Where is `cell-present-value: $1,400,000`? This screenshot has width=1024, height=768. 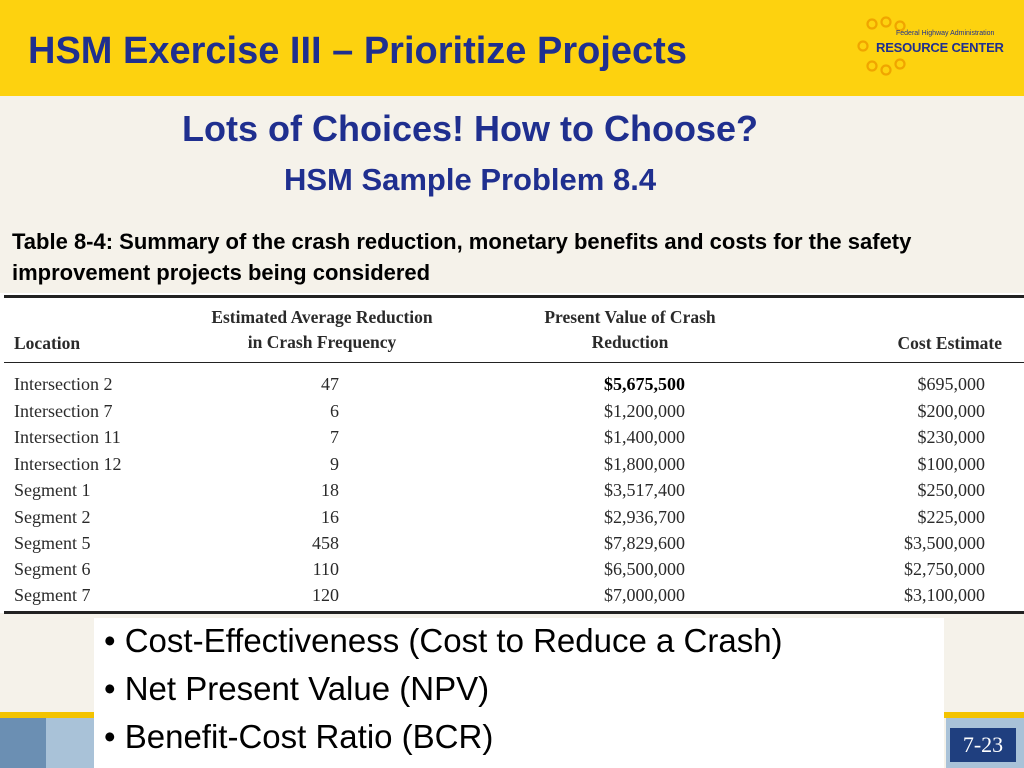 cell-present-value: $1,400,000 is located at coordinates (644, 437).